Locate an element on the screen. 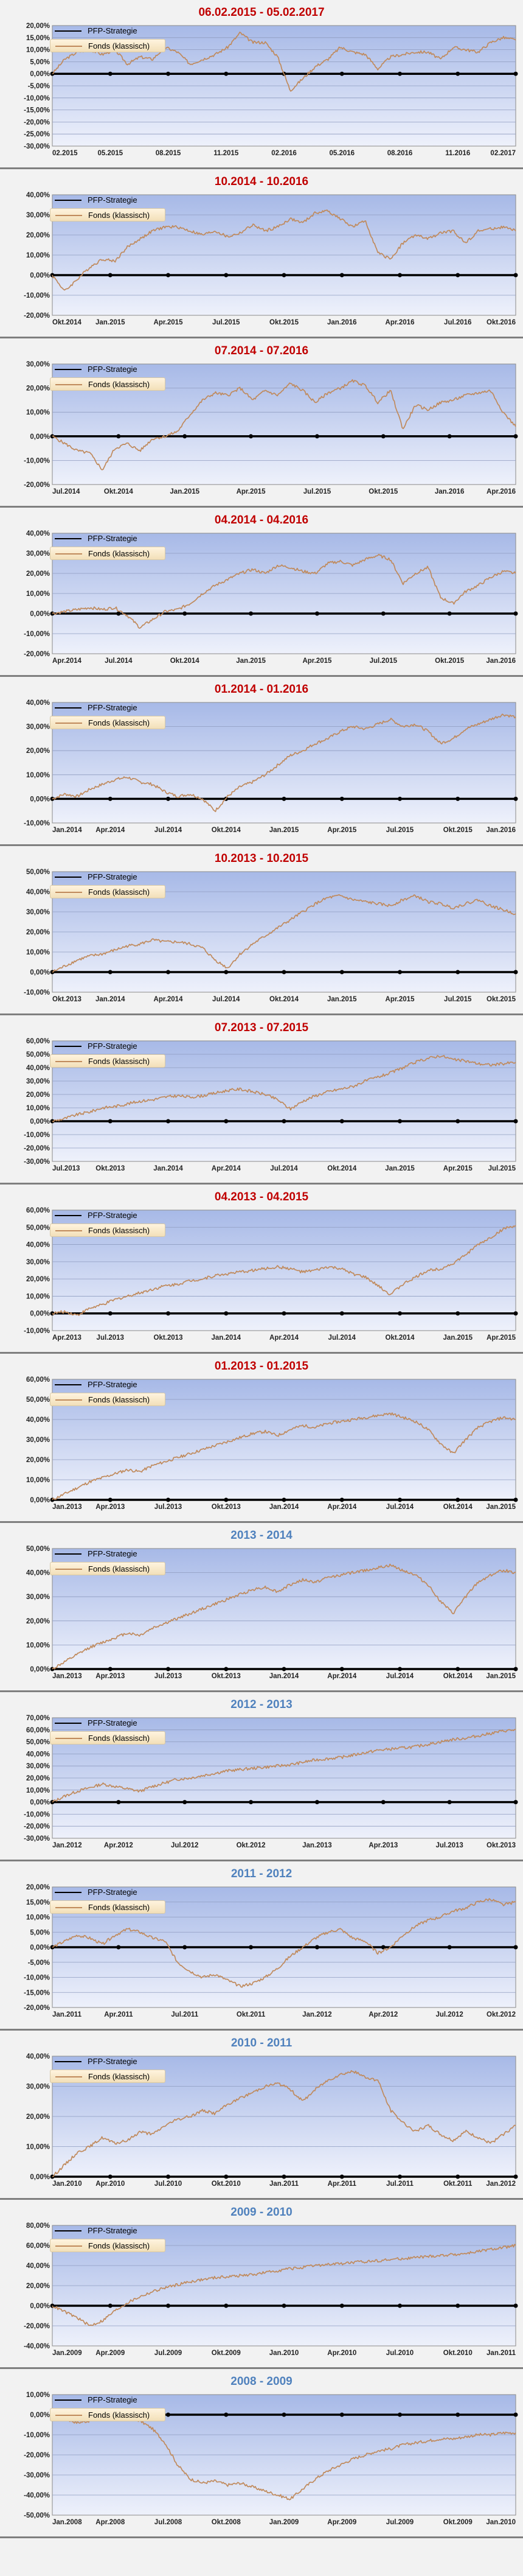 This screenshot has width=523, height=2576. x-tick-label: Apr.2012 is located at coordinates (383, 2014).